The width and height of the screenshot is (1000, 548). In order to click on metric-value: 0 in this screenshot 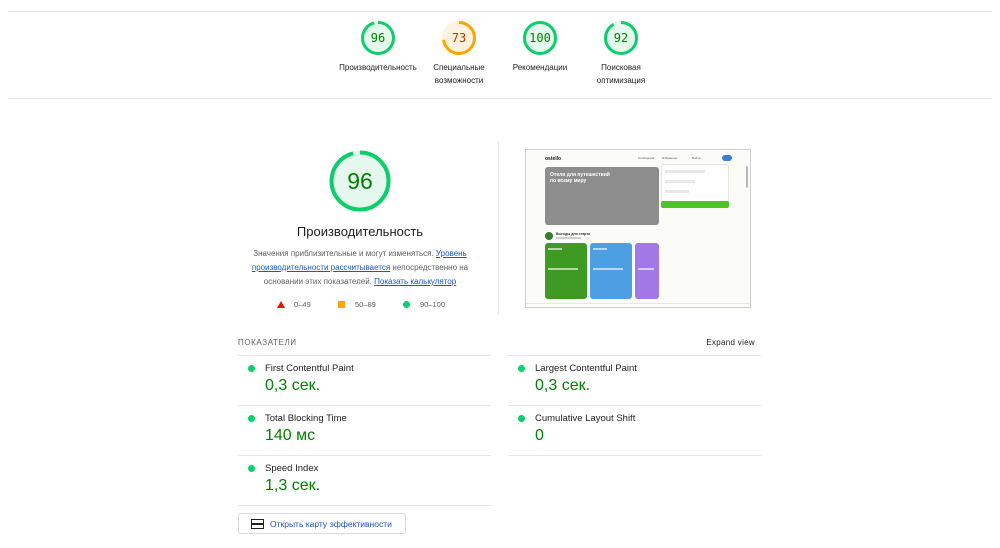, I will do `click(539, 435)`.